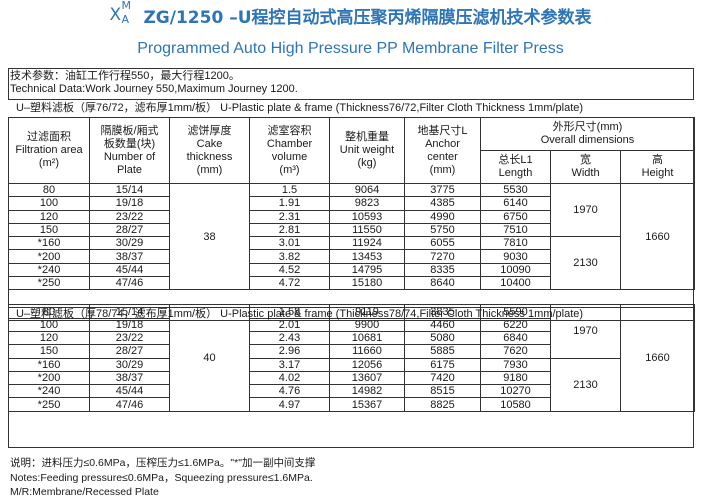  Describe the element at coordinates (49, 150) in the screenshot. I see `col-area: 过滤面积 Filtration area (m²)` at that location.